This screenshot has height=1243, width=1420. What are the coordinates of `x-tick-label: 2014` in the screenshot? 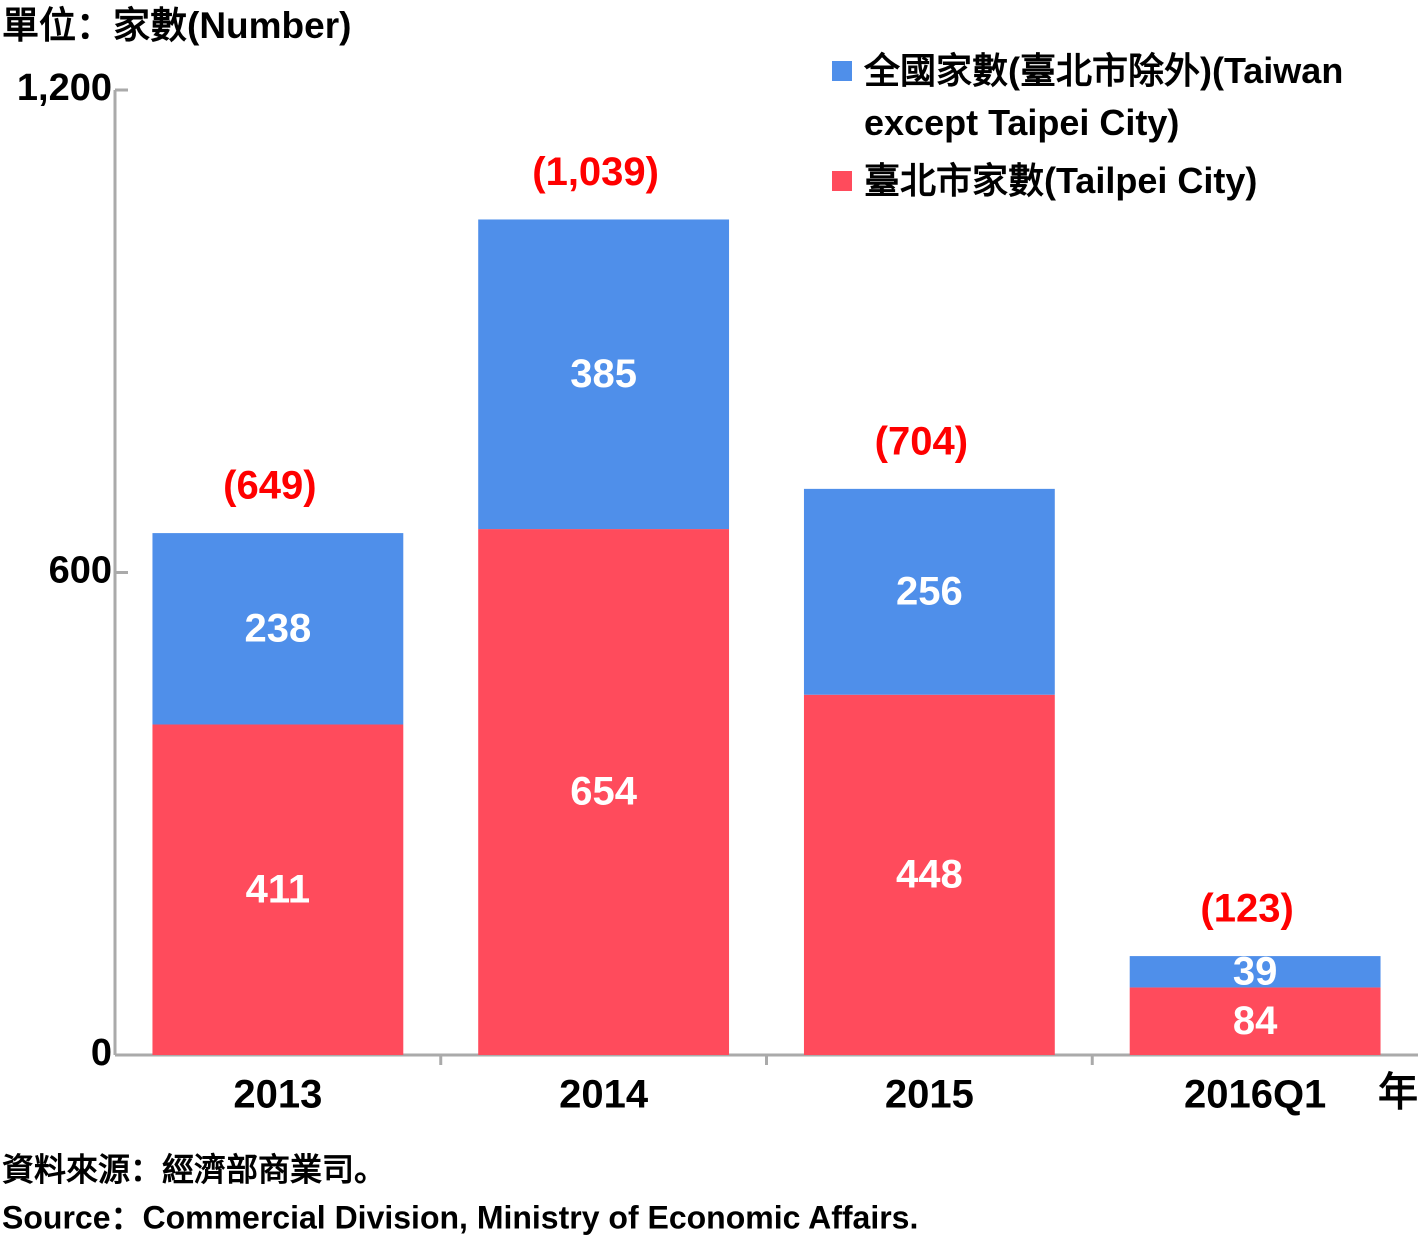 It's located at (604, 1095).